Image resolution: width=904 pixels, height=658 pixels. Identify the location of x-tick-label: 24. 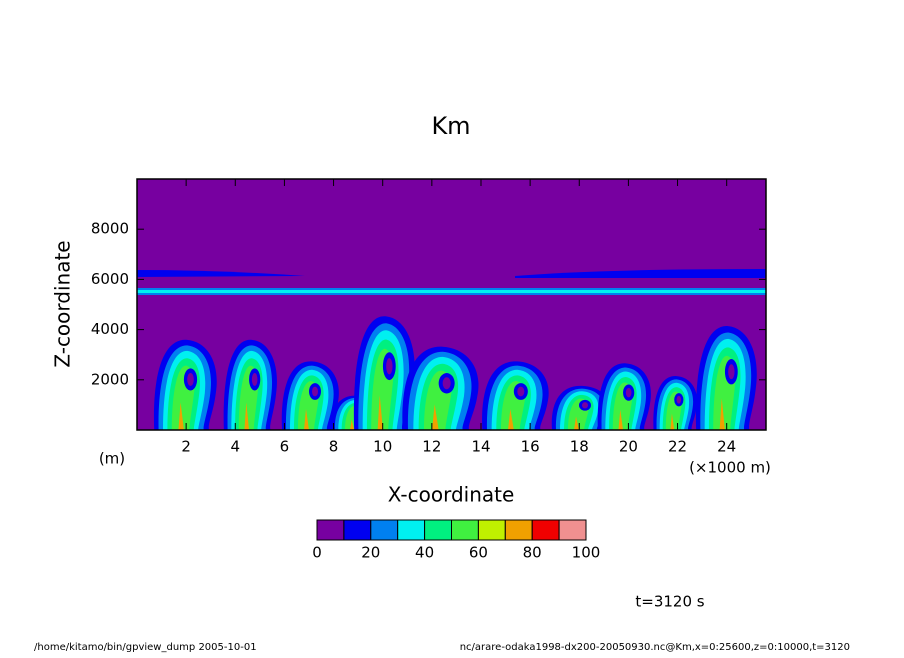
(726, 447).